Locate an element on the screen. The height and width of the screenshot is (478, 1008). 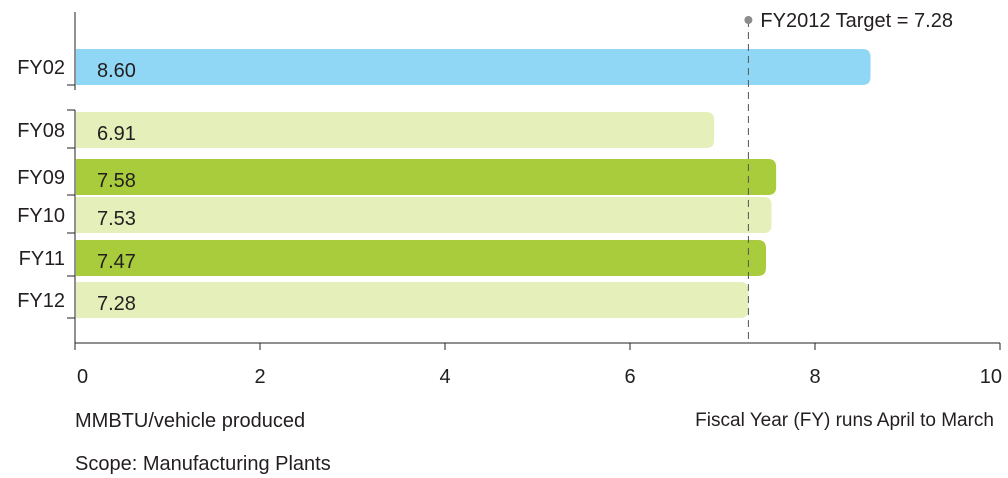
value-label: 7.53 is located at coordinates (116, 219).